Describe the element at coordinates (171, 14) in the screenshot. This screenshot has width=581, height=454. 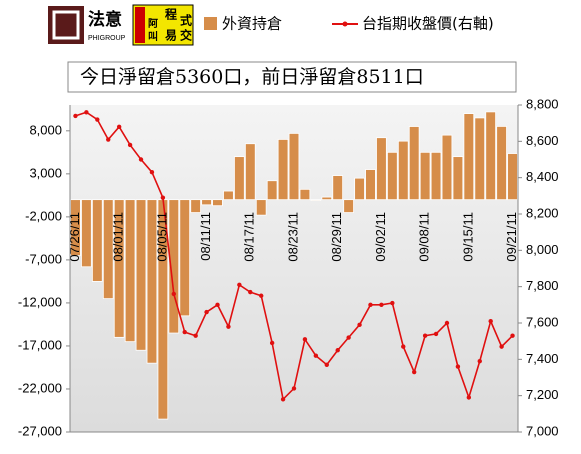
I see `logo-char: 程` at that location.